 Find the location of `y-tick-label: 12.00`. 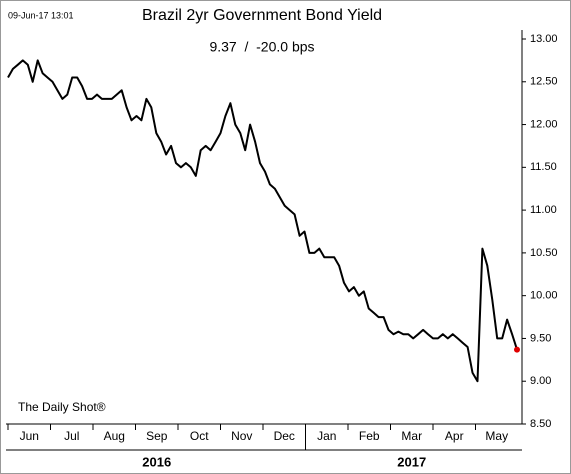

y-tick-label: 12.00 is located at coordinates (544, 124).